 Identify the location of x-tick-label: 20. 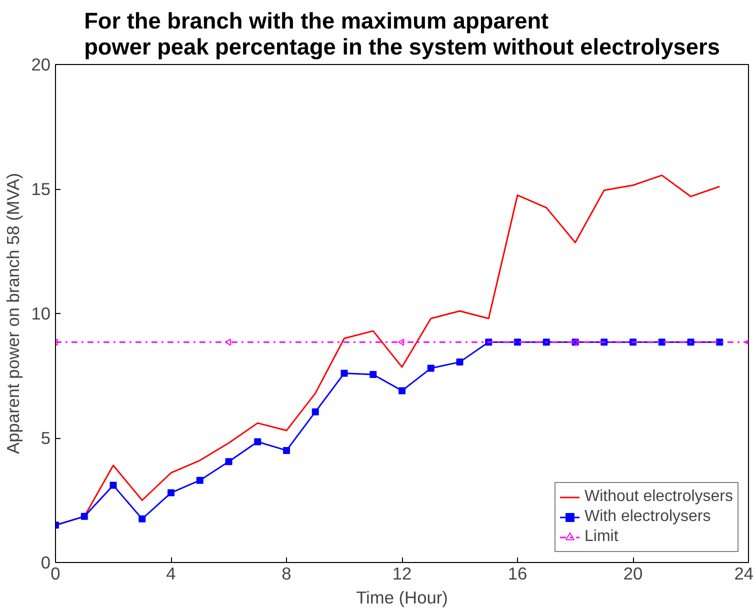
(633, 574).